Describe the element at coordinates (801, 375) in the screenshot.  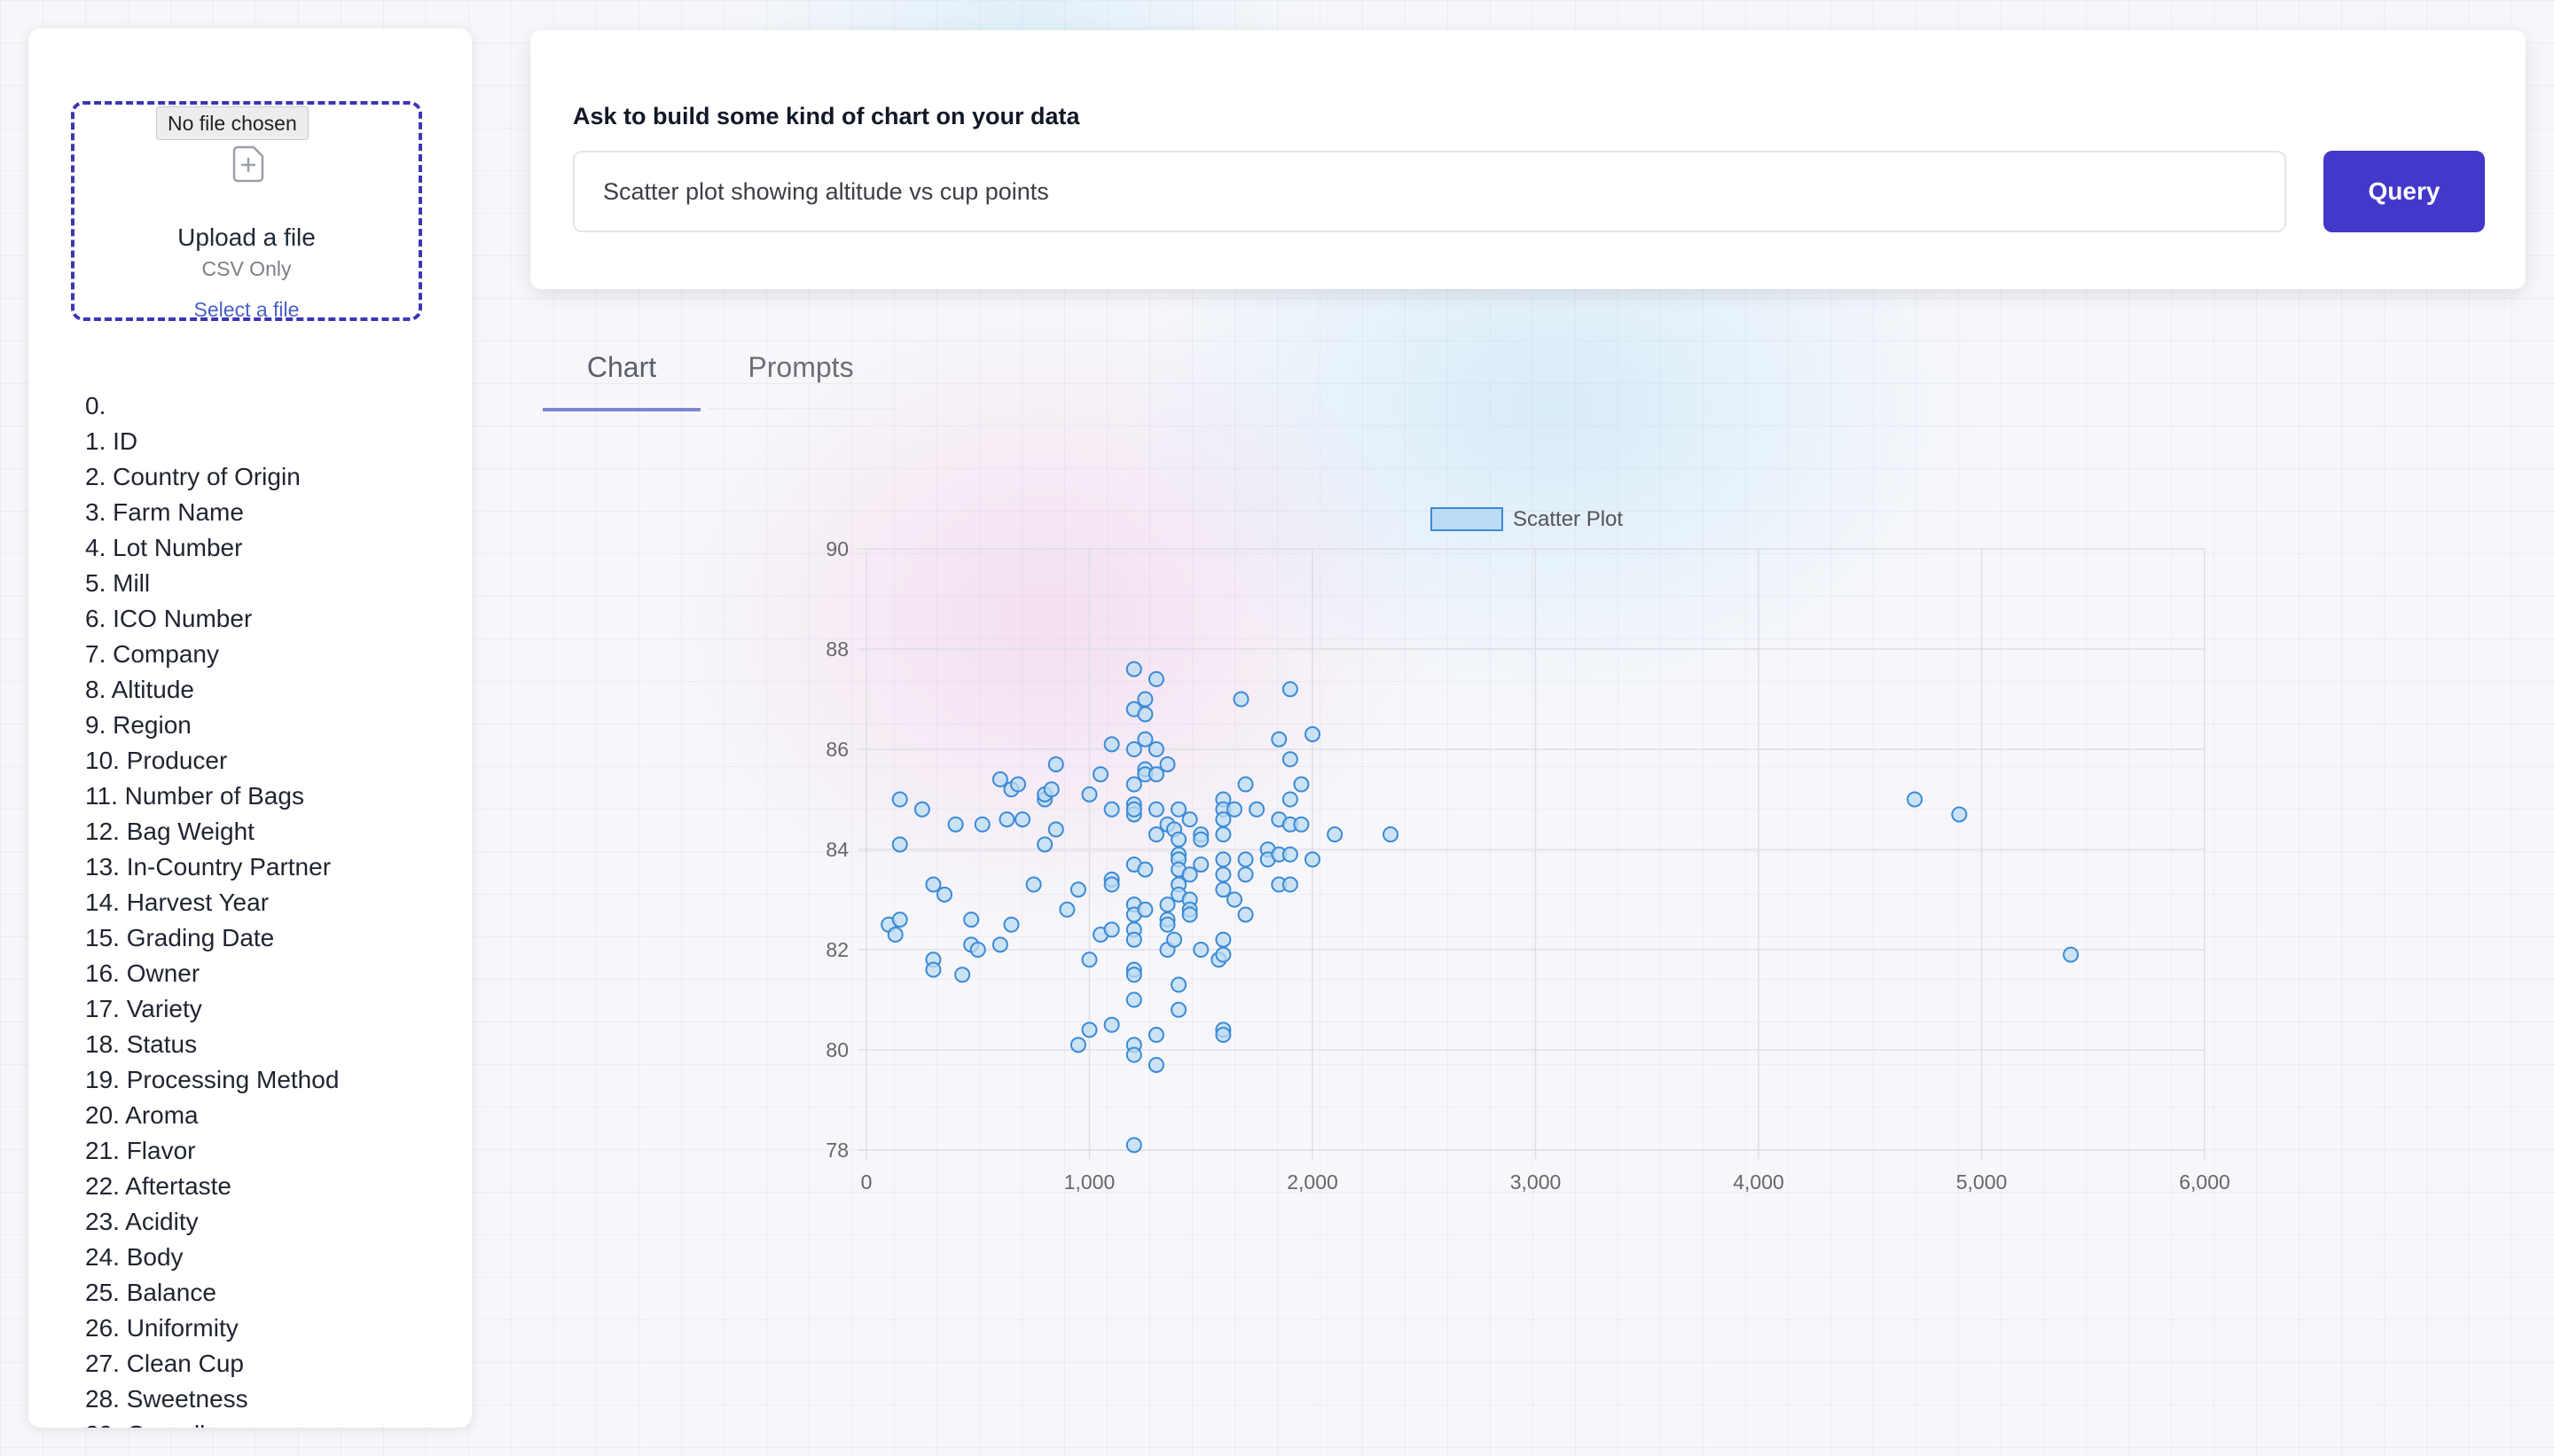
I see `tab-prompts: Prompts` at that location.